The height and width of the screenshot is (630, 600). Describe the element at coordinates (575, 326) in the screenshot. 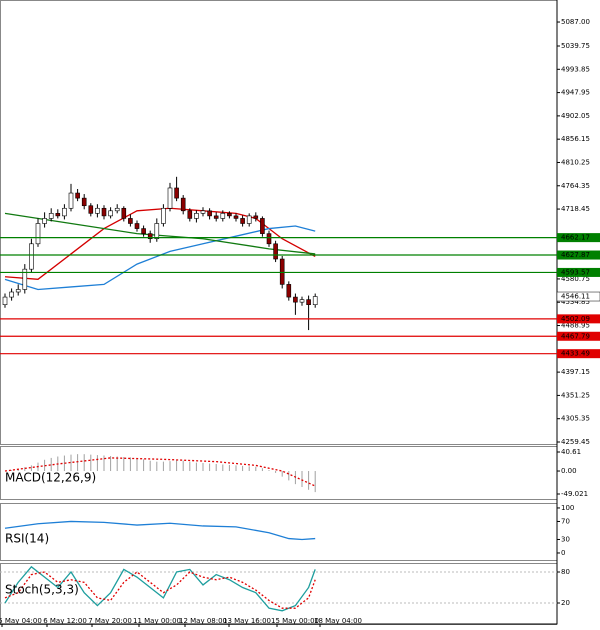

I see `y-tick-label: 4488.95` at that location.